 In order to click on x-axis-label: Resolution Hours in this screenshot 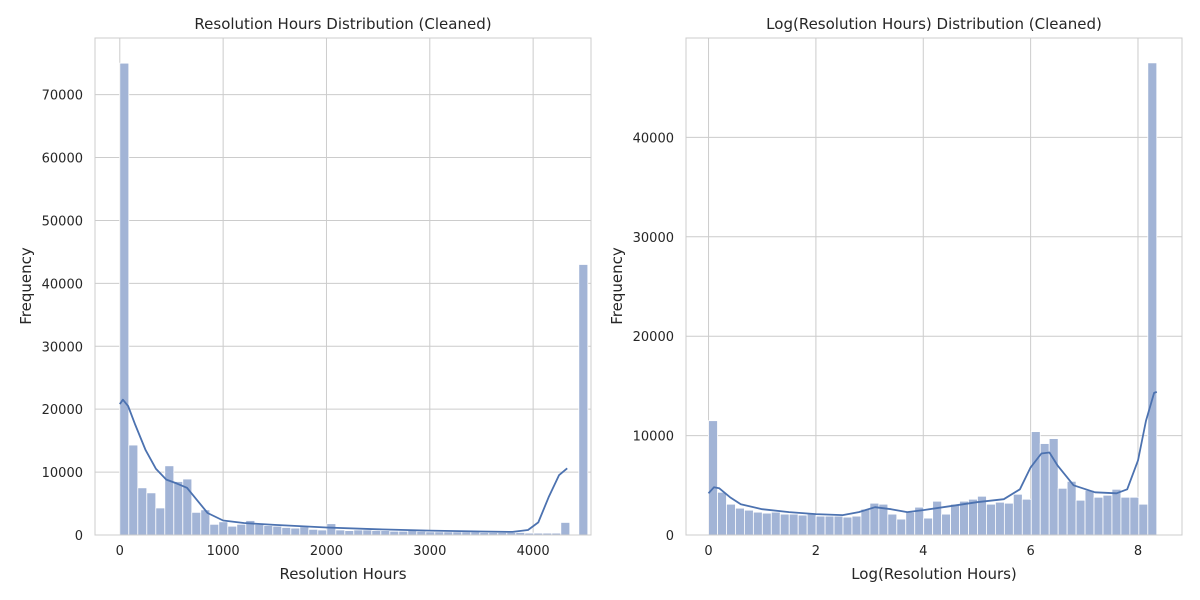, I will do `click(342, 574)`.